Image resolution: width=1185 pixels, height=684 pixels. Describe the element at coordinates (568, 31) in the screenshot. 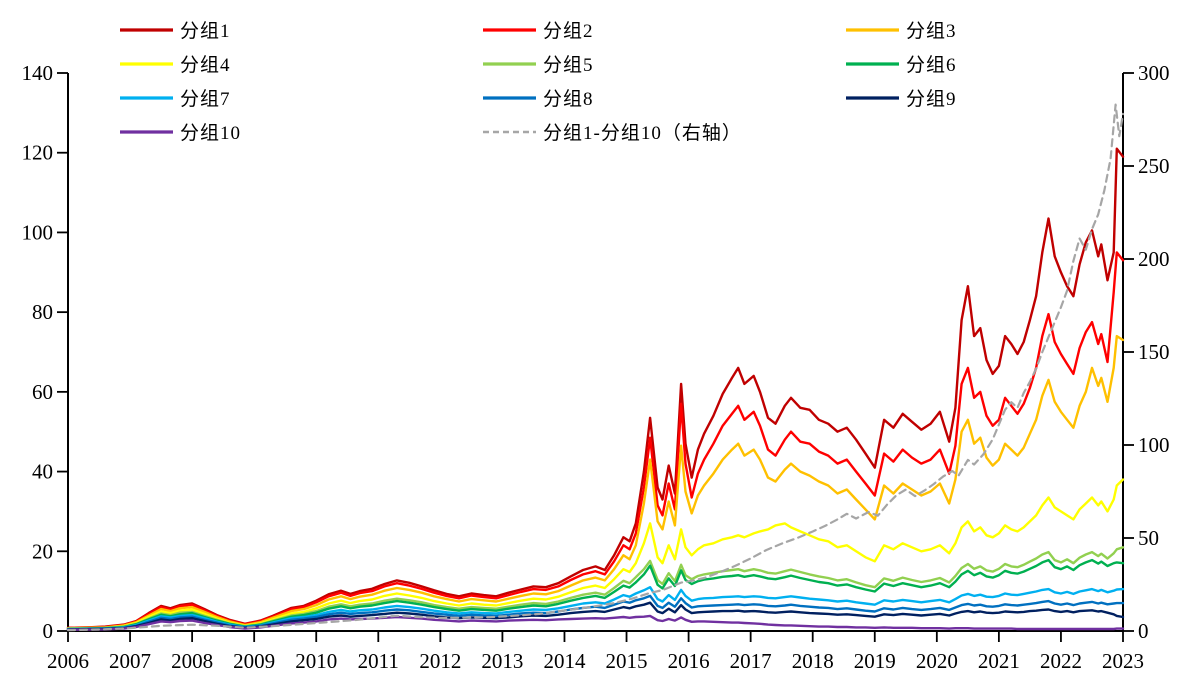

I see `legend-label: 分组2` at that location.